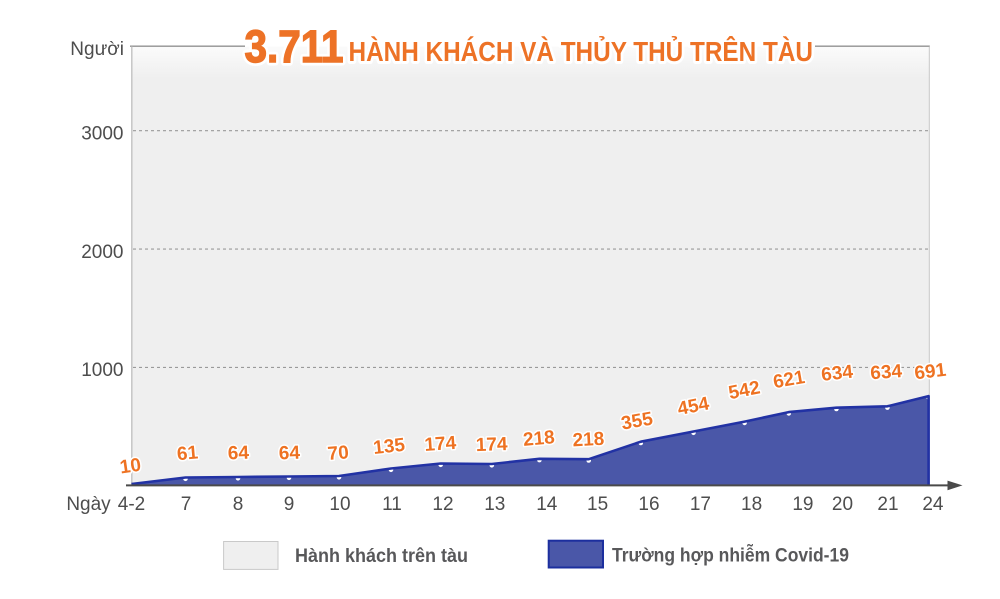 The image size is (1000, 599). I want to click on svg-text: 13, so click(494, 504).